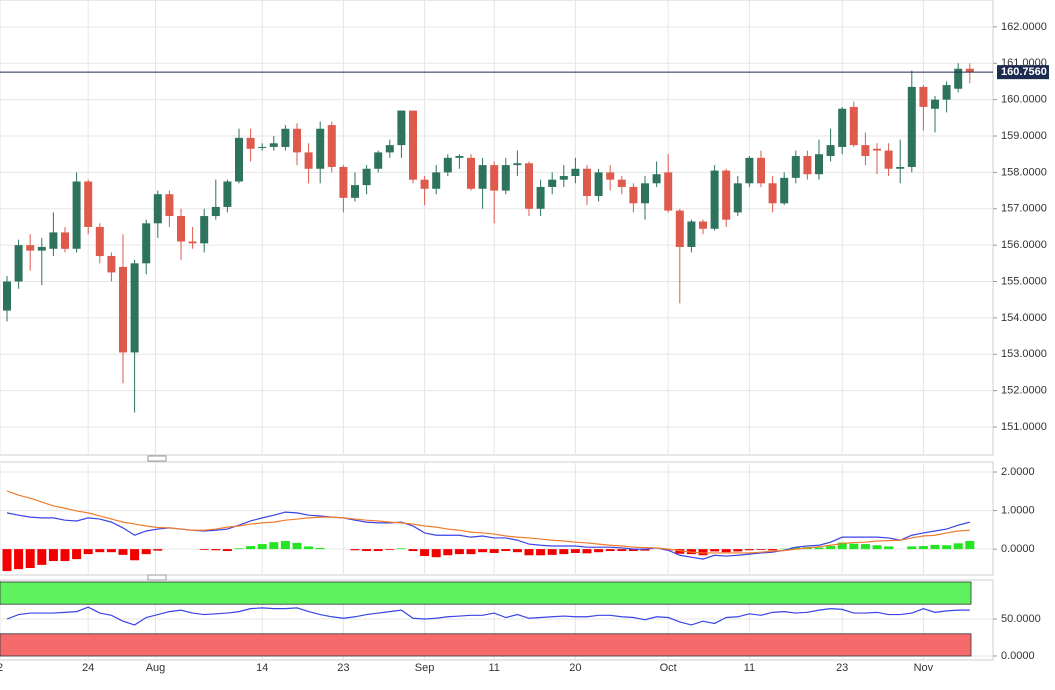  I want to click on x-tick-label: Nov, so click(924, 668).